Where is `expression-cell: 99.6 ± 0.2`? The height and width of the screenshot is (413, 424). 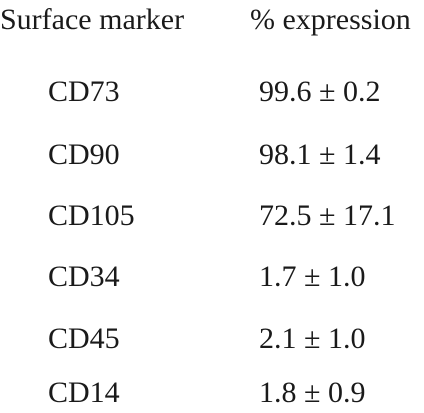 expression-cell: 99.6 ± 0.2 is located at coordinates (320, 91).